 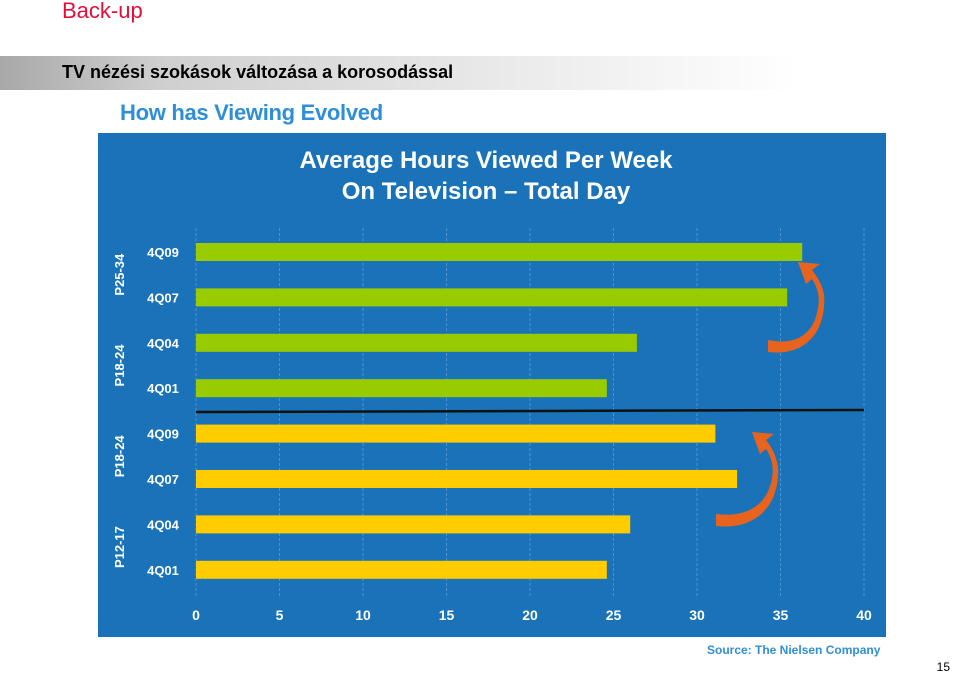 What do you see at coordinates (486, 160) in the screenshot?
I see `chart-title-line-1: Average Hours Viewed Per Week` at bounding box center [486, 160].